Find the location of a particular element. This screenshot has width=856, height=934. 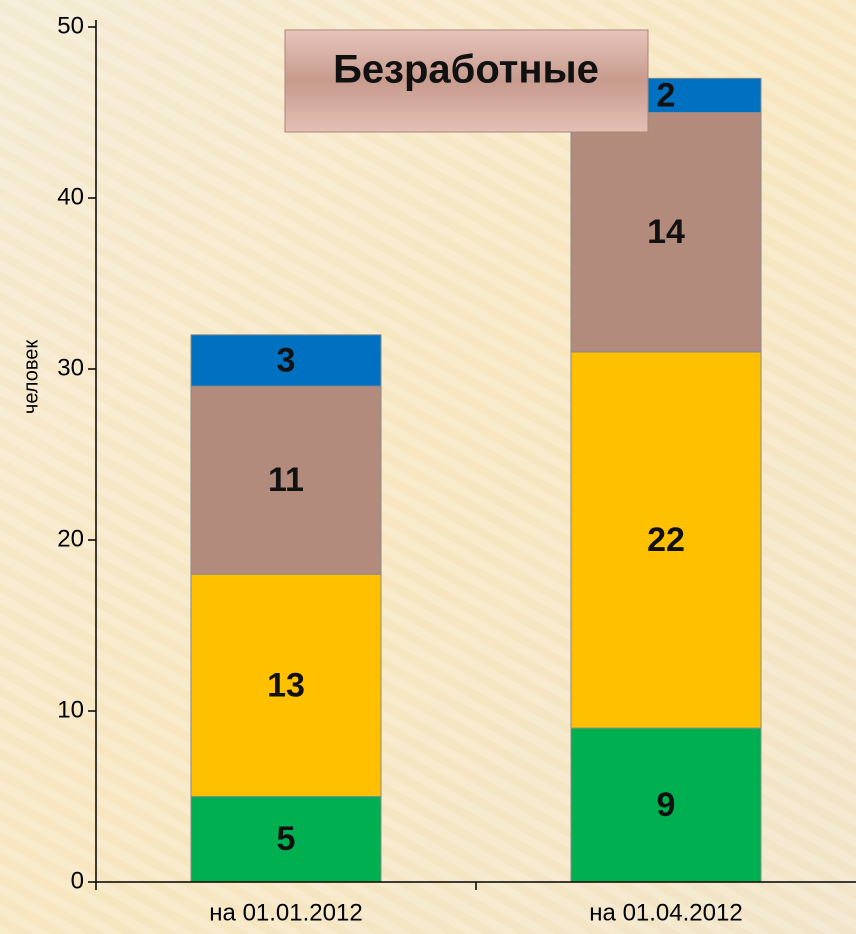

y-tick-label: 10 is located at coordinates (70, 709).